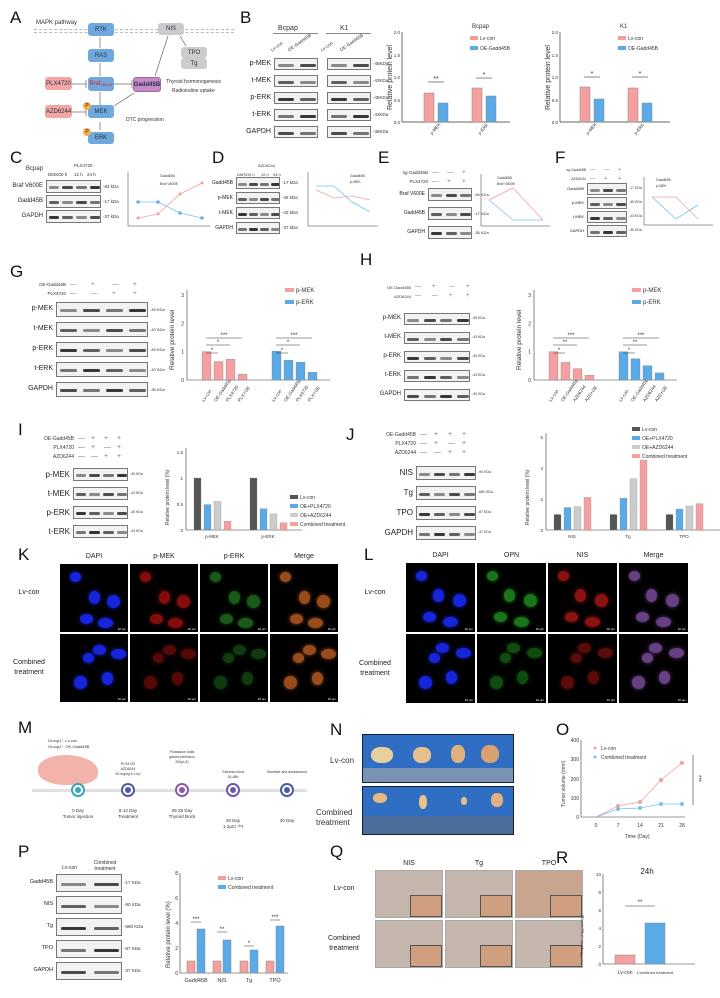  I want to click on row-label: t-ERK, so click(261, 114).